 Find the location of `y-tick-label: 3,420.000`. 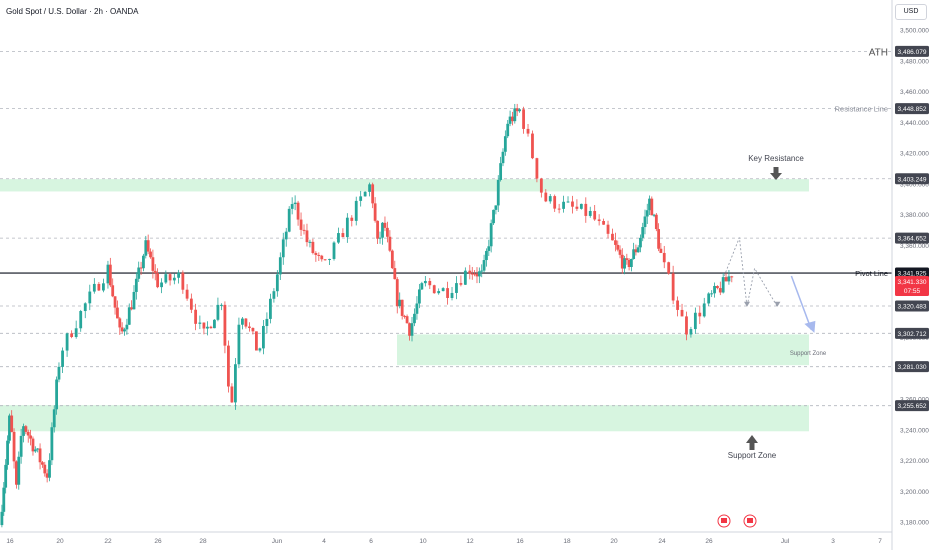

y-tick-label: 3,420.000 is located at coordinates (914, 154).